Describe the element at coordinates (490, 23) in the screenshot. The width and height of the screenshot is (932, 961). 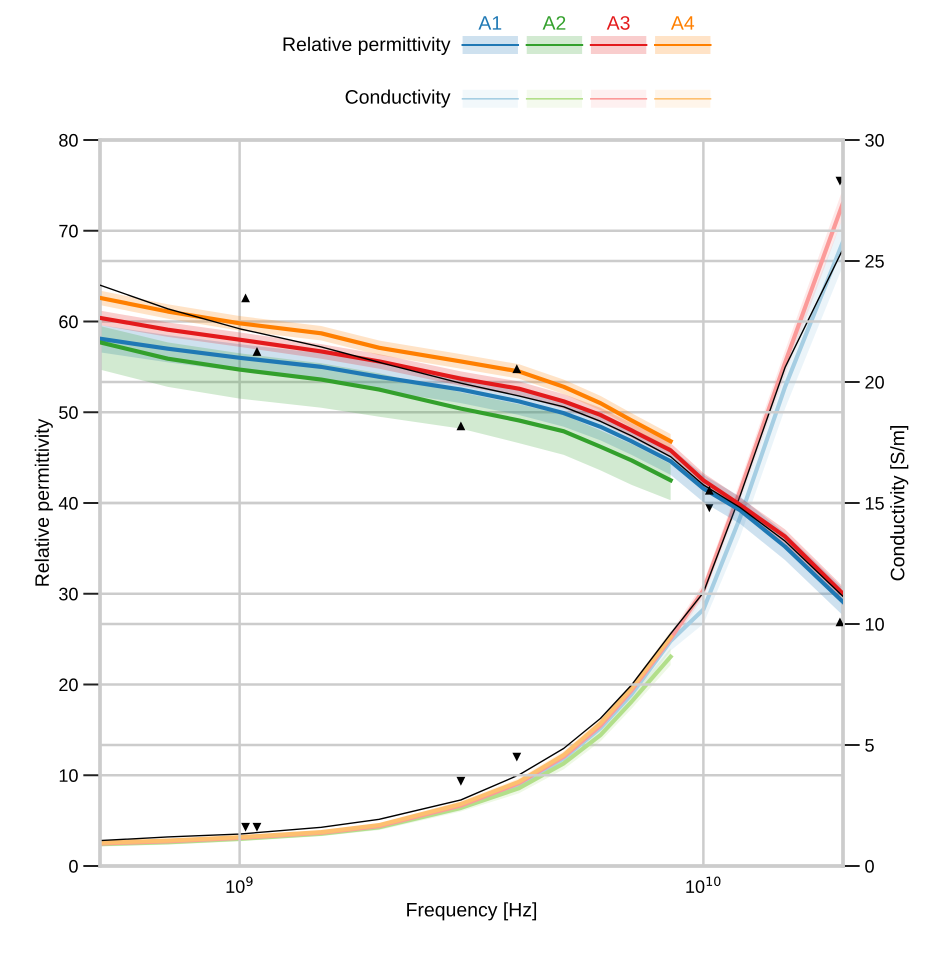
I see `text: A1` at that location.